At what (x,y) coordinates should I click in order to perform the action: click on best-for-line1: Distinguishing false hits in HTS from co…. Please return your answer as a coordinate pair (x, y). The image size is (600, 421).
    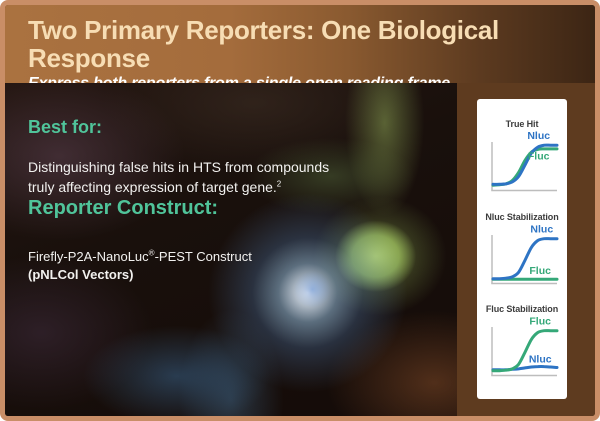
    Looking at the image, I should click on (179, 167).